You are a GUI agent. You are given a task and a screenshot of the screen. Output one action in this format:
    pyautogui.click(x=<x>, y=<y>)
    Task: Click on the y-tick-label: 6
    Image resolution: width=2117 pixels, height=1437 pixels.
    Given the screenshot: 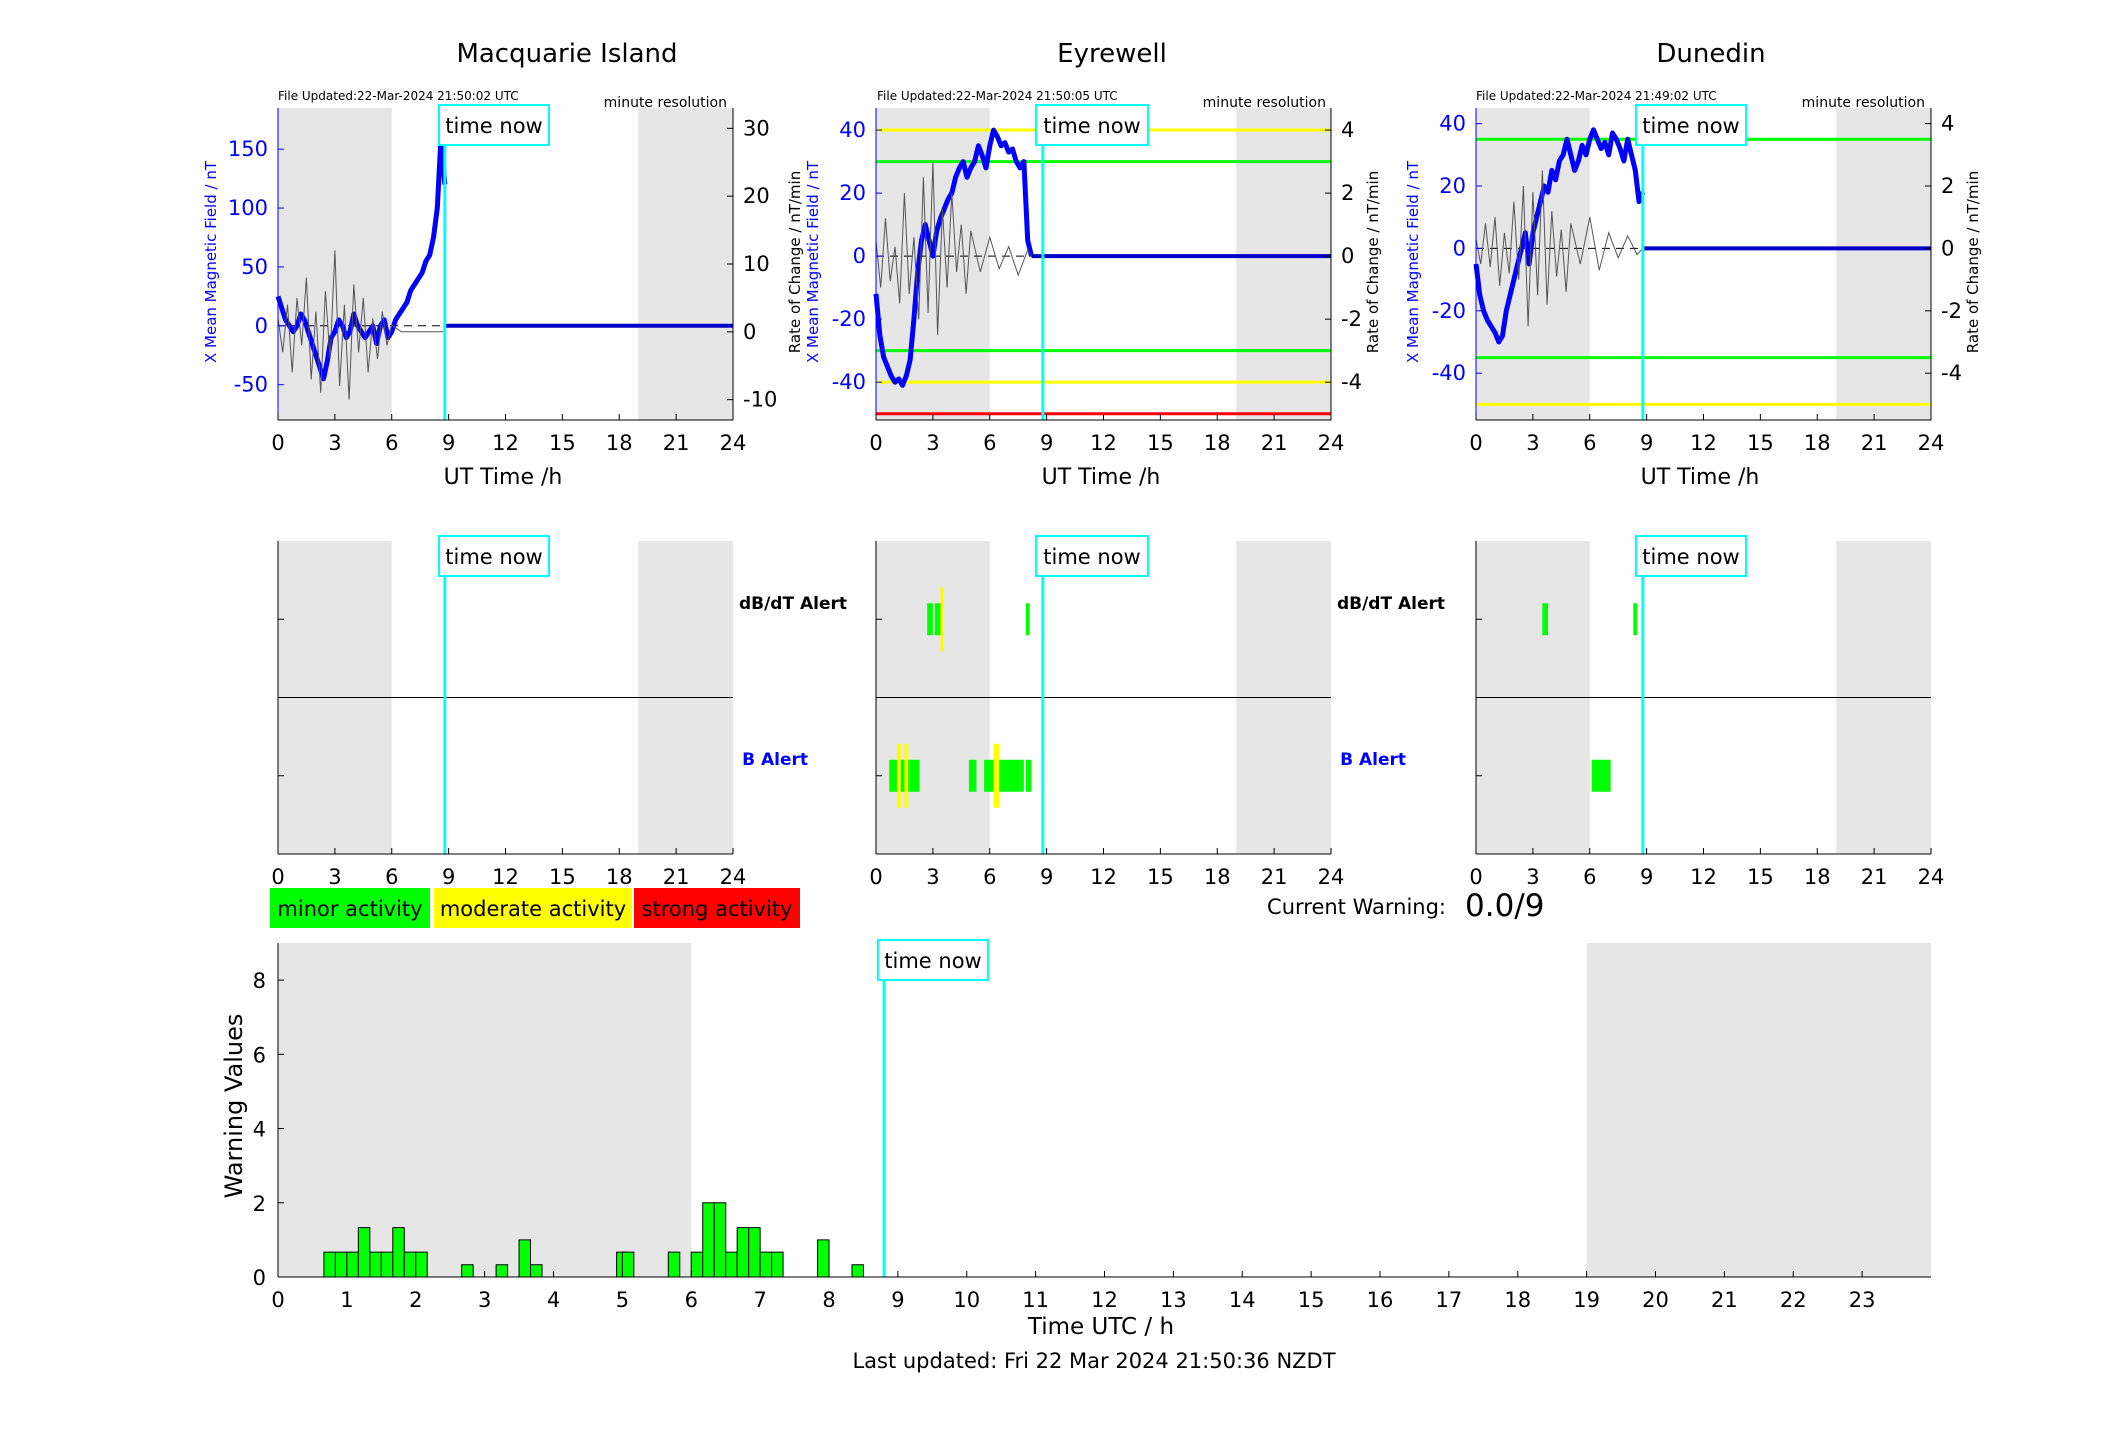 What is the action you would take?
    pyautogui.click(x=259, y=1055)
    